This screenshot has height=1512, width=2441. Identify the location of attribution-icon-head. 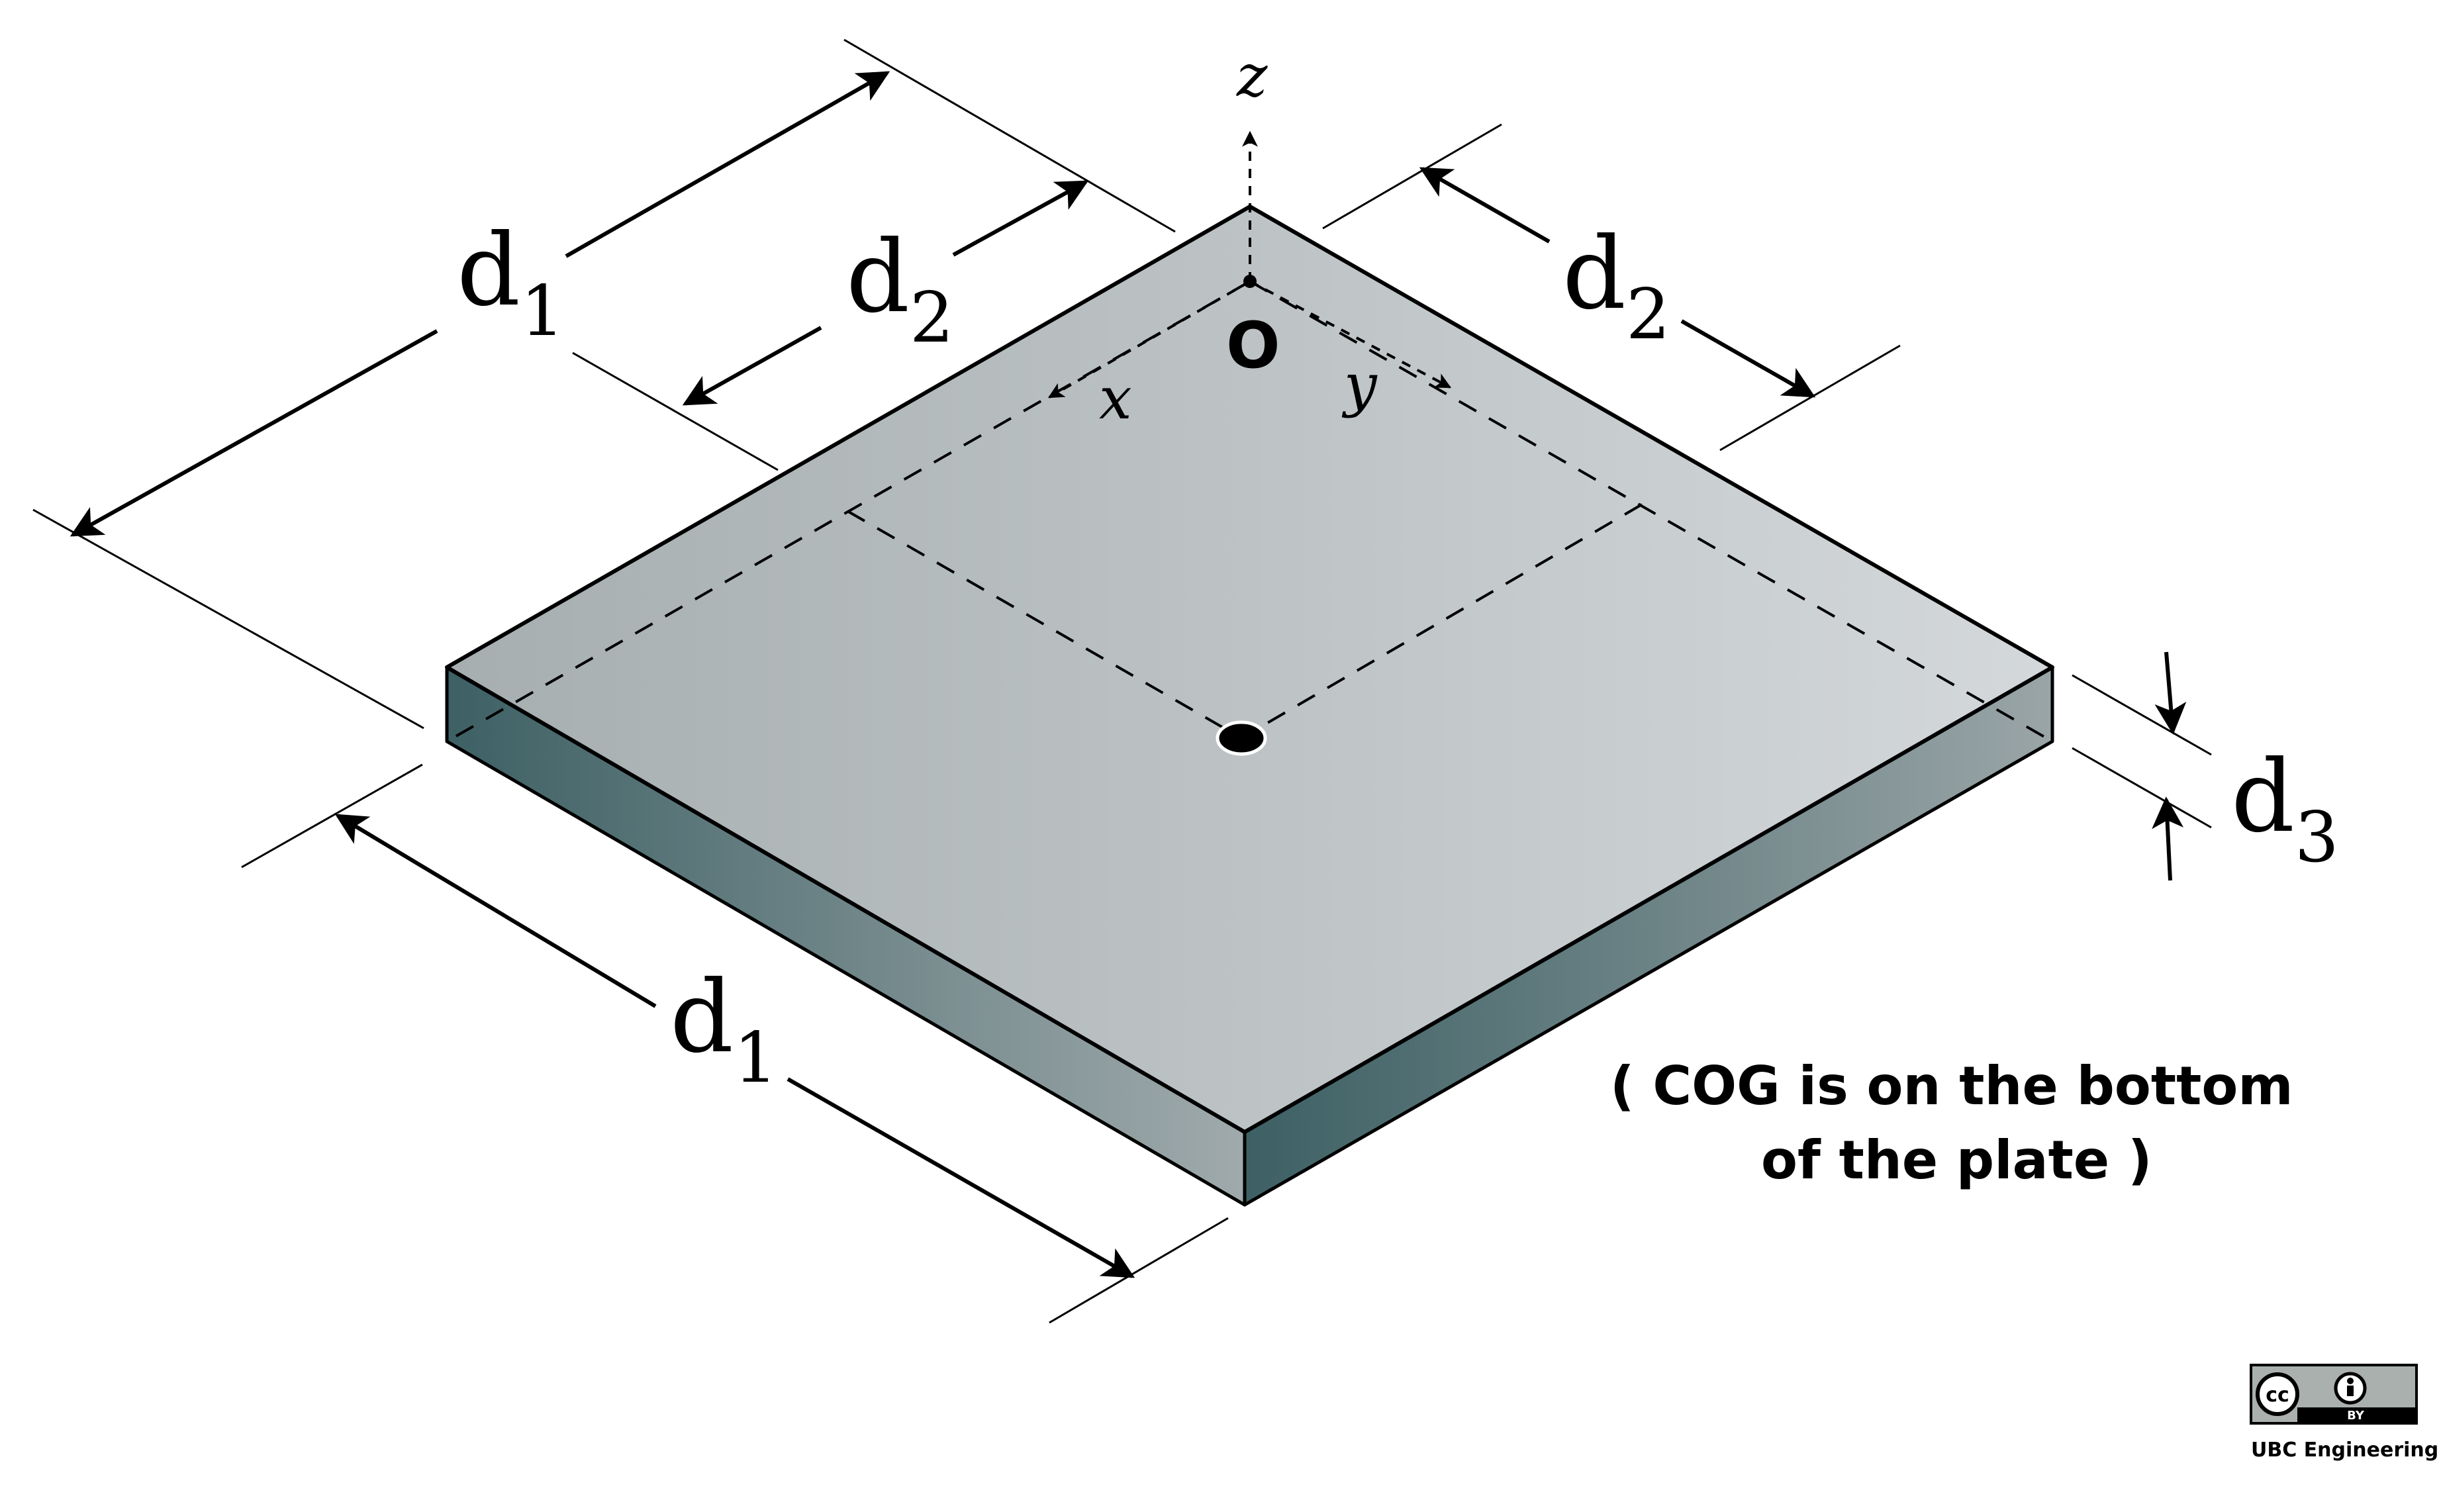
(2350, 1381).